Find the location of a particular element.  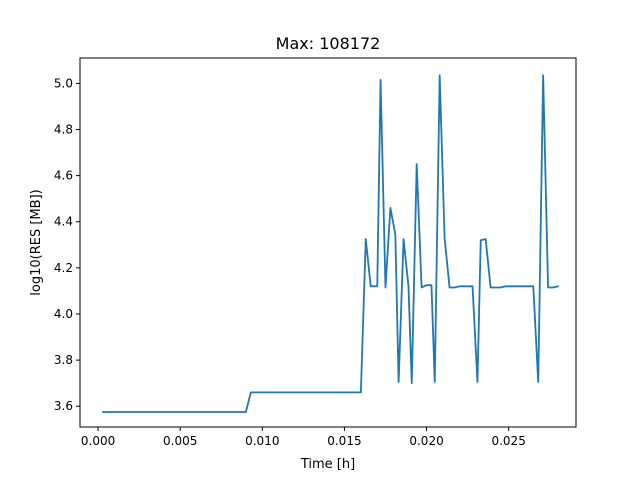

x-tick-label: 0.000 is located at coordinates (98, 441).